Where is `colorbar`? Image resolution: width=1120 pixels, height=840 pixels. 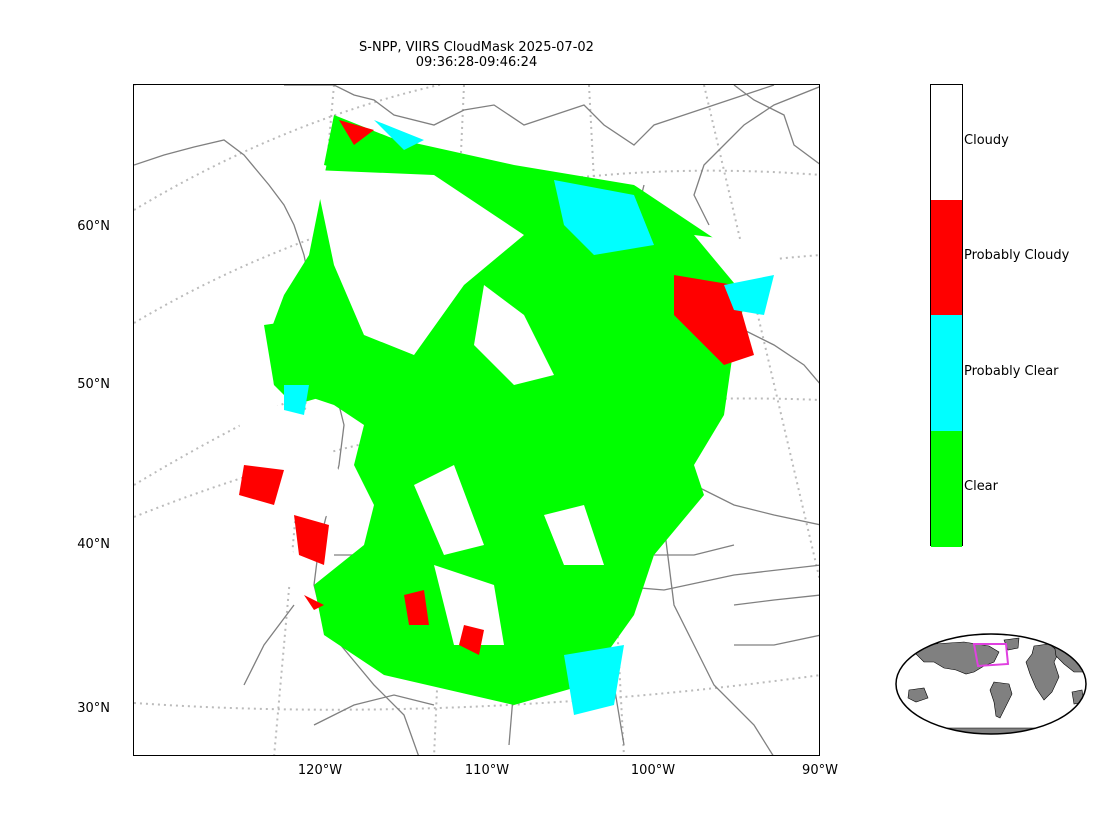 colorbar is located at coordinates (946, 315).